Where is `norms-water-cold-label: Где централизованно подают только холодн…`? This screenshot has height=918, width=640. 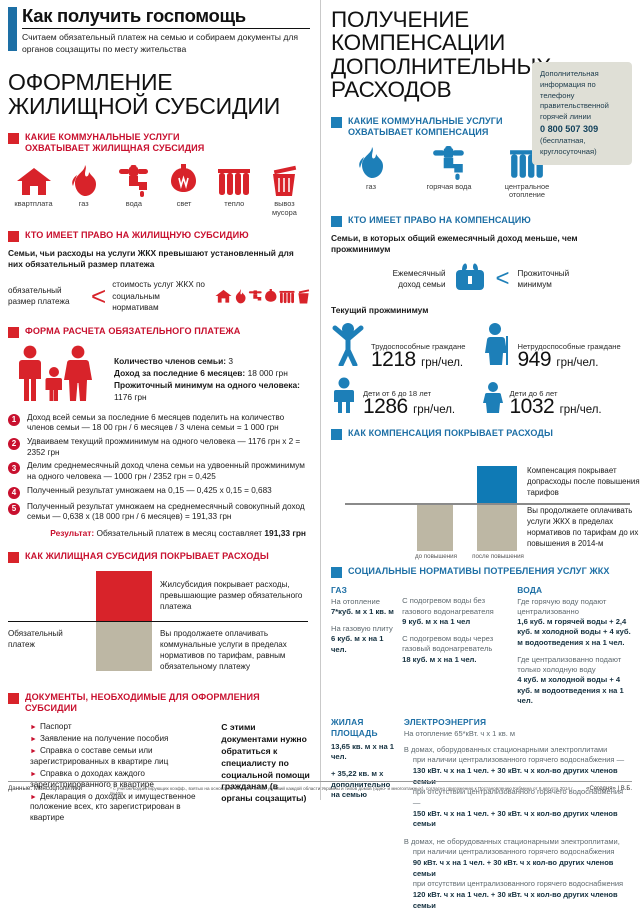
norms-water-cold-label: Где централизованно подают только холодн… is located at coordinates (569, 664).